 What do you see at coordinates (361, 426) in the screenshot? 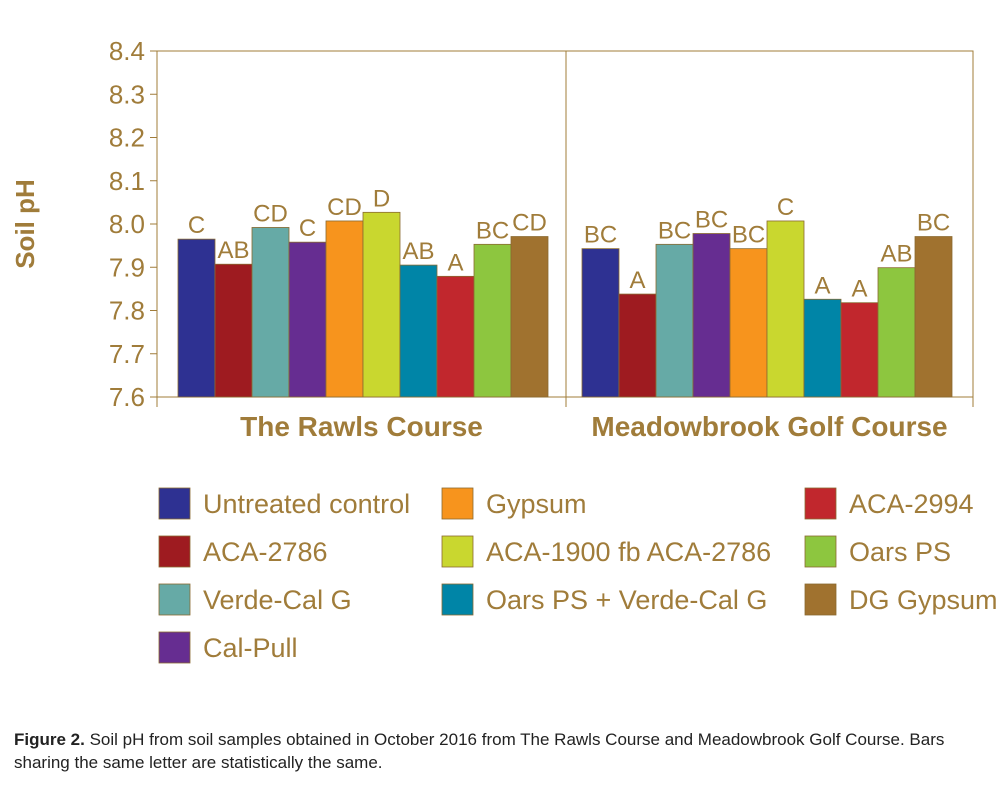
I see `x-category-label: The Rawls Course` at bounding box center [361, 426].